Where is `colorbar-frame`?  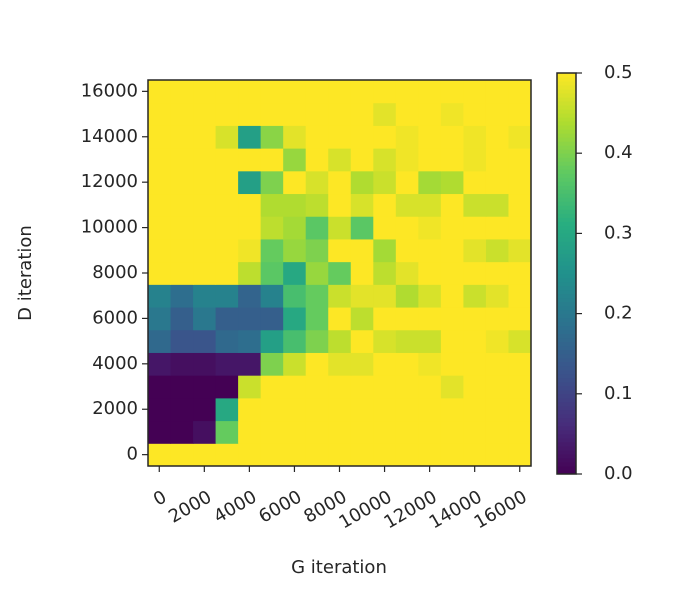 colorbar-frame is located at coordinates (566, 273).